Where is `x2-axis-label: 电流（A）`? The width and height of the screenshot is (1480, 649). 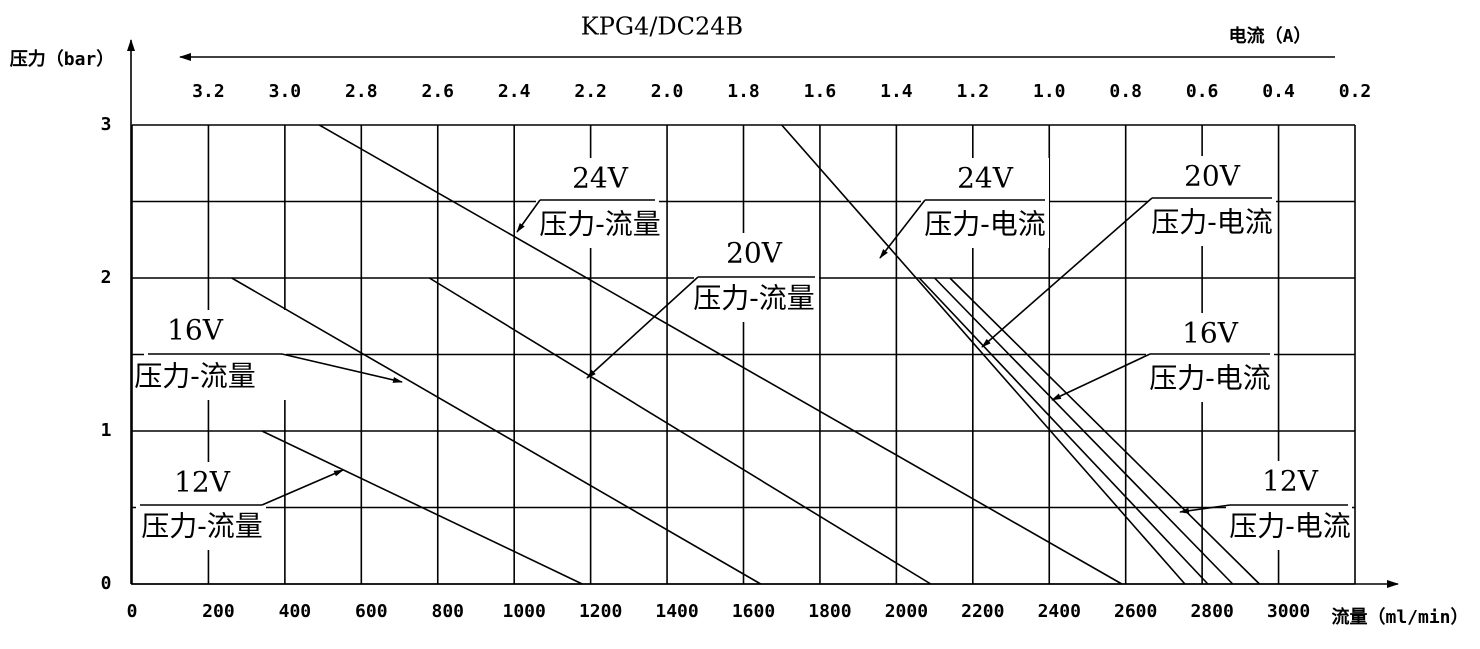 x2-axis-label: 电流（A） is located at coordinates (1270, 36).